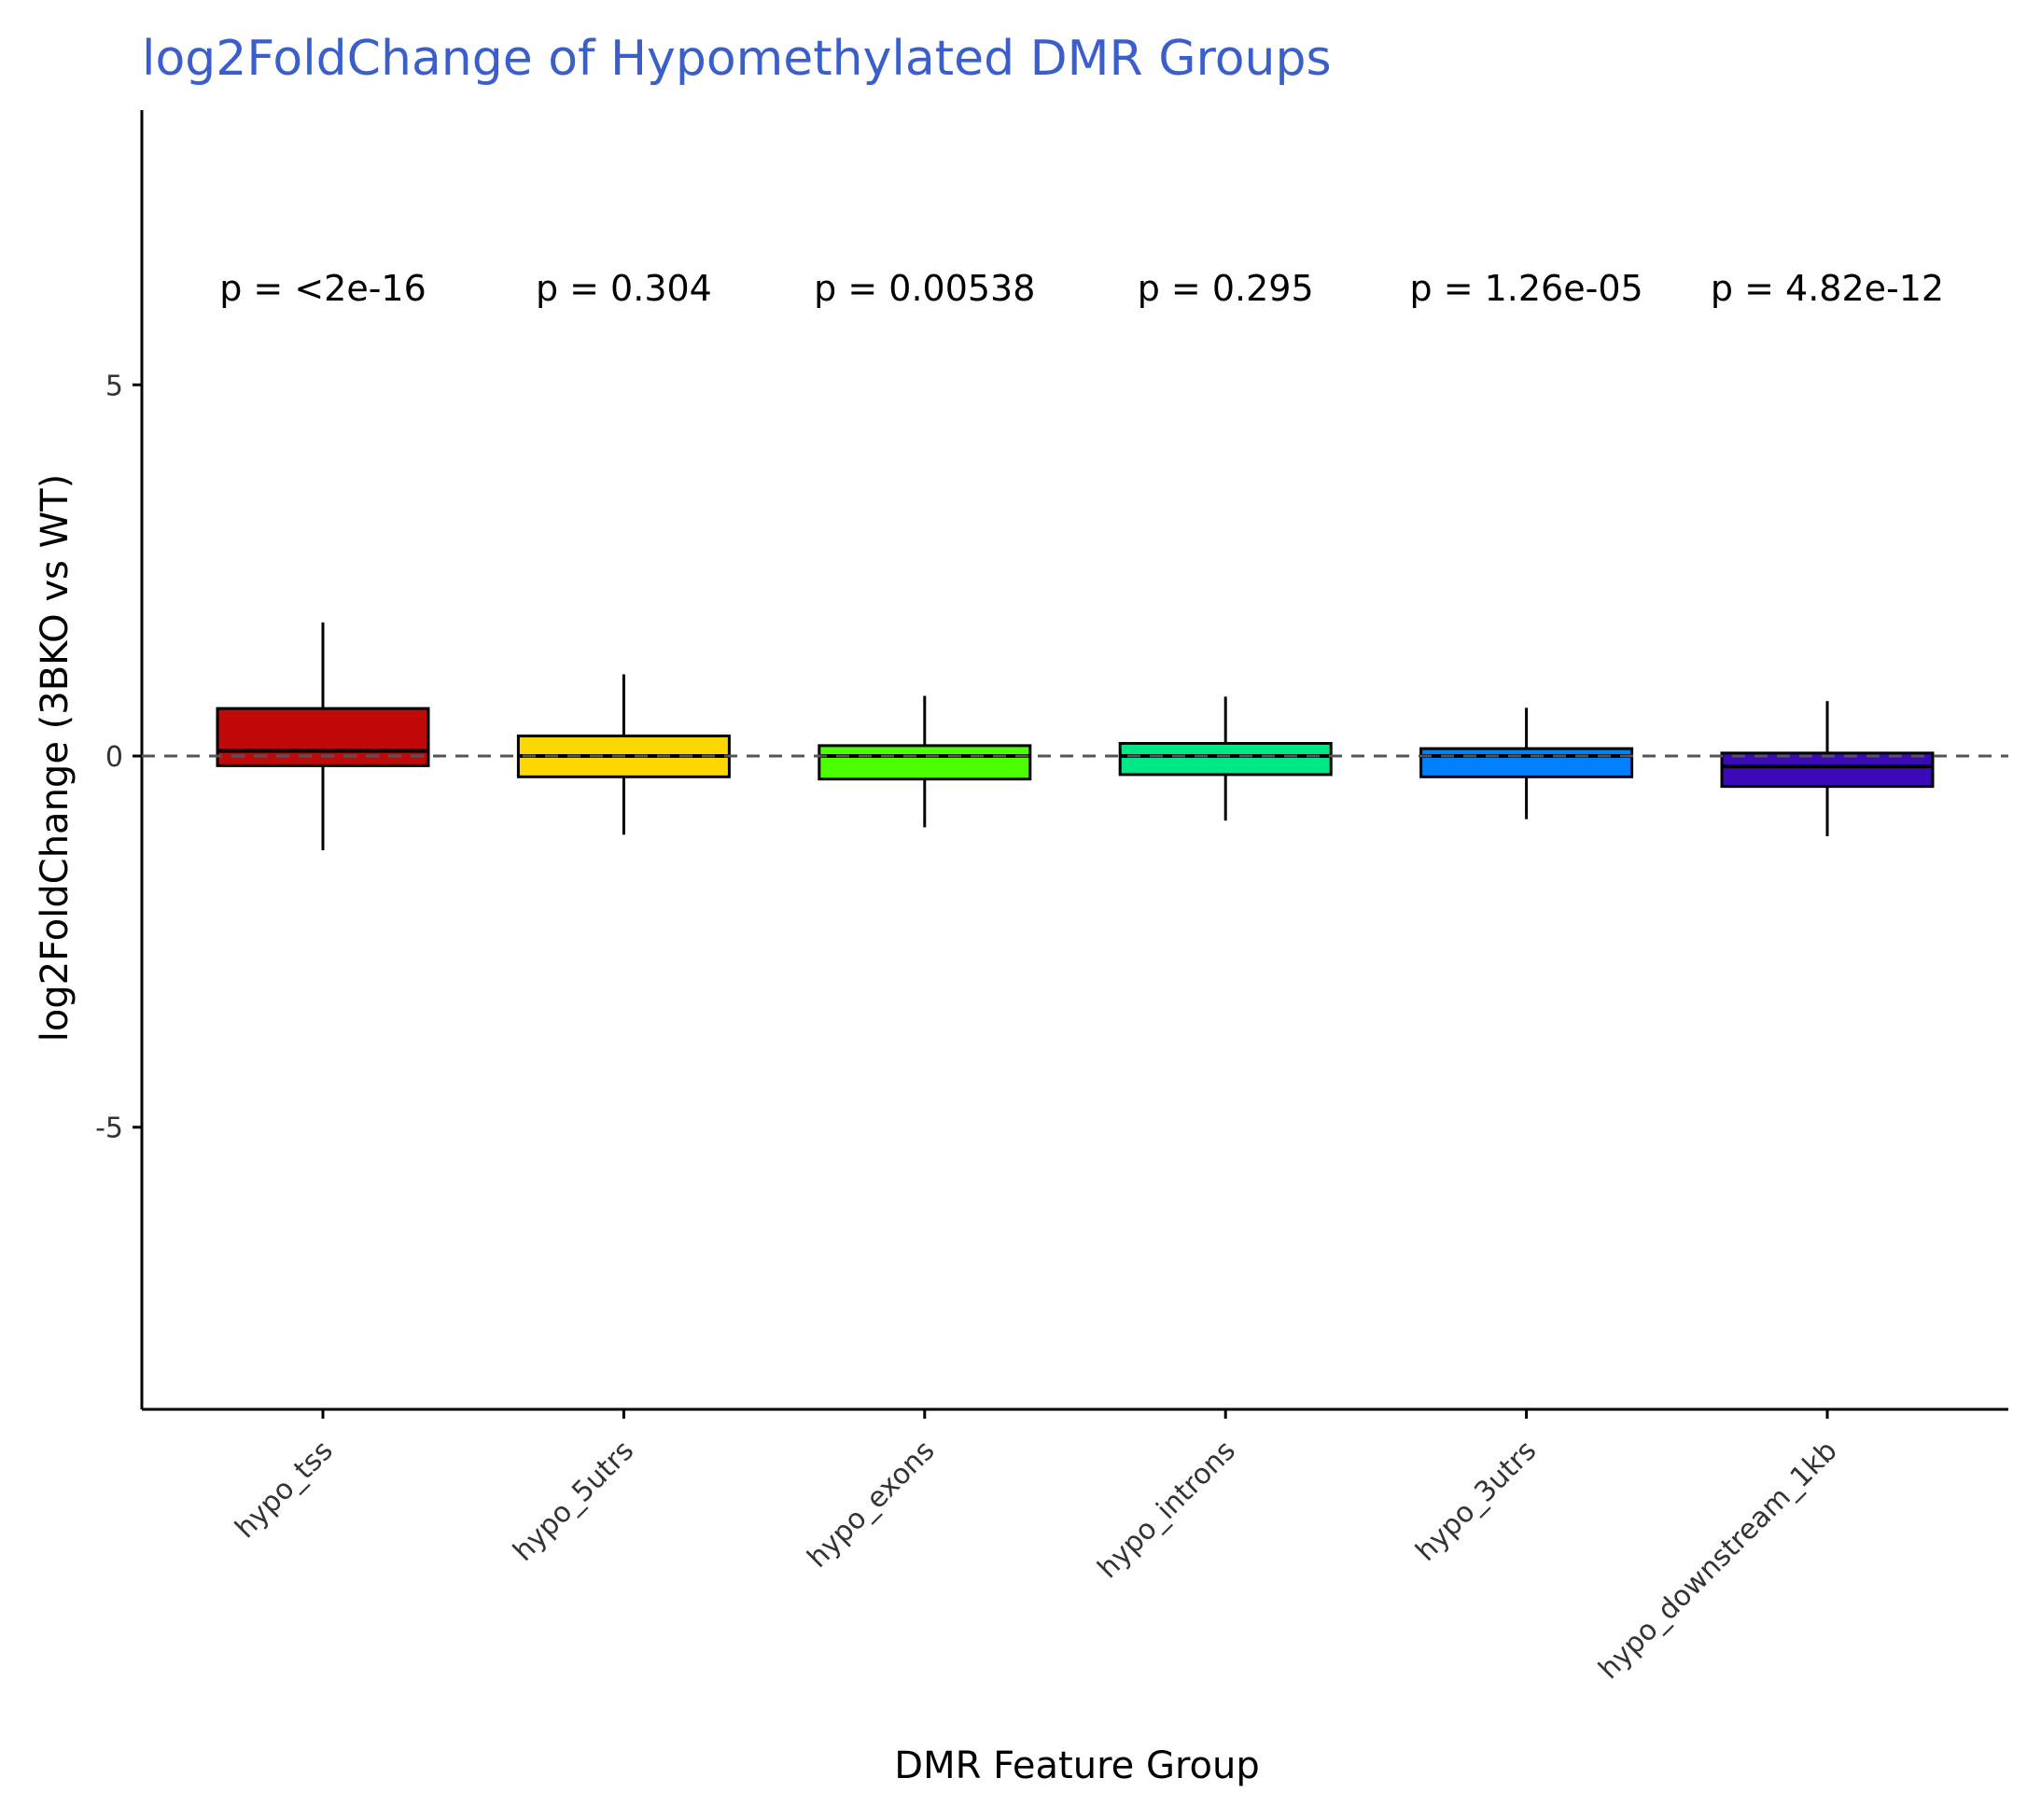 This screenshot has height=1820, width=2041. Describe the element at coordinates (284, 1490) in the screenshot. I see `x-tick-label: hypo_tss` at that location.